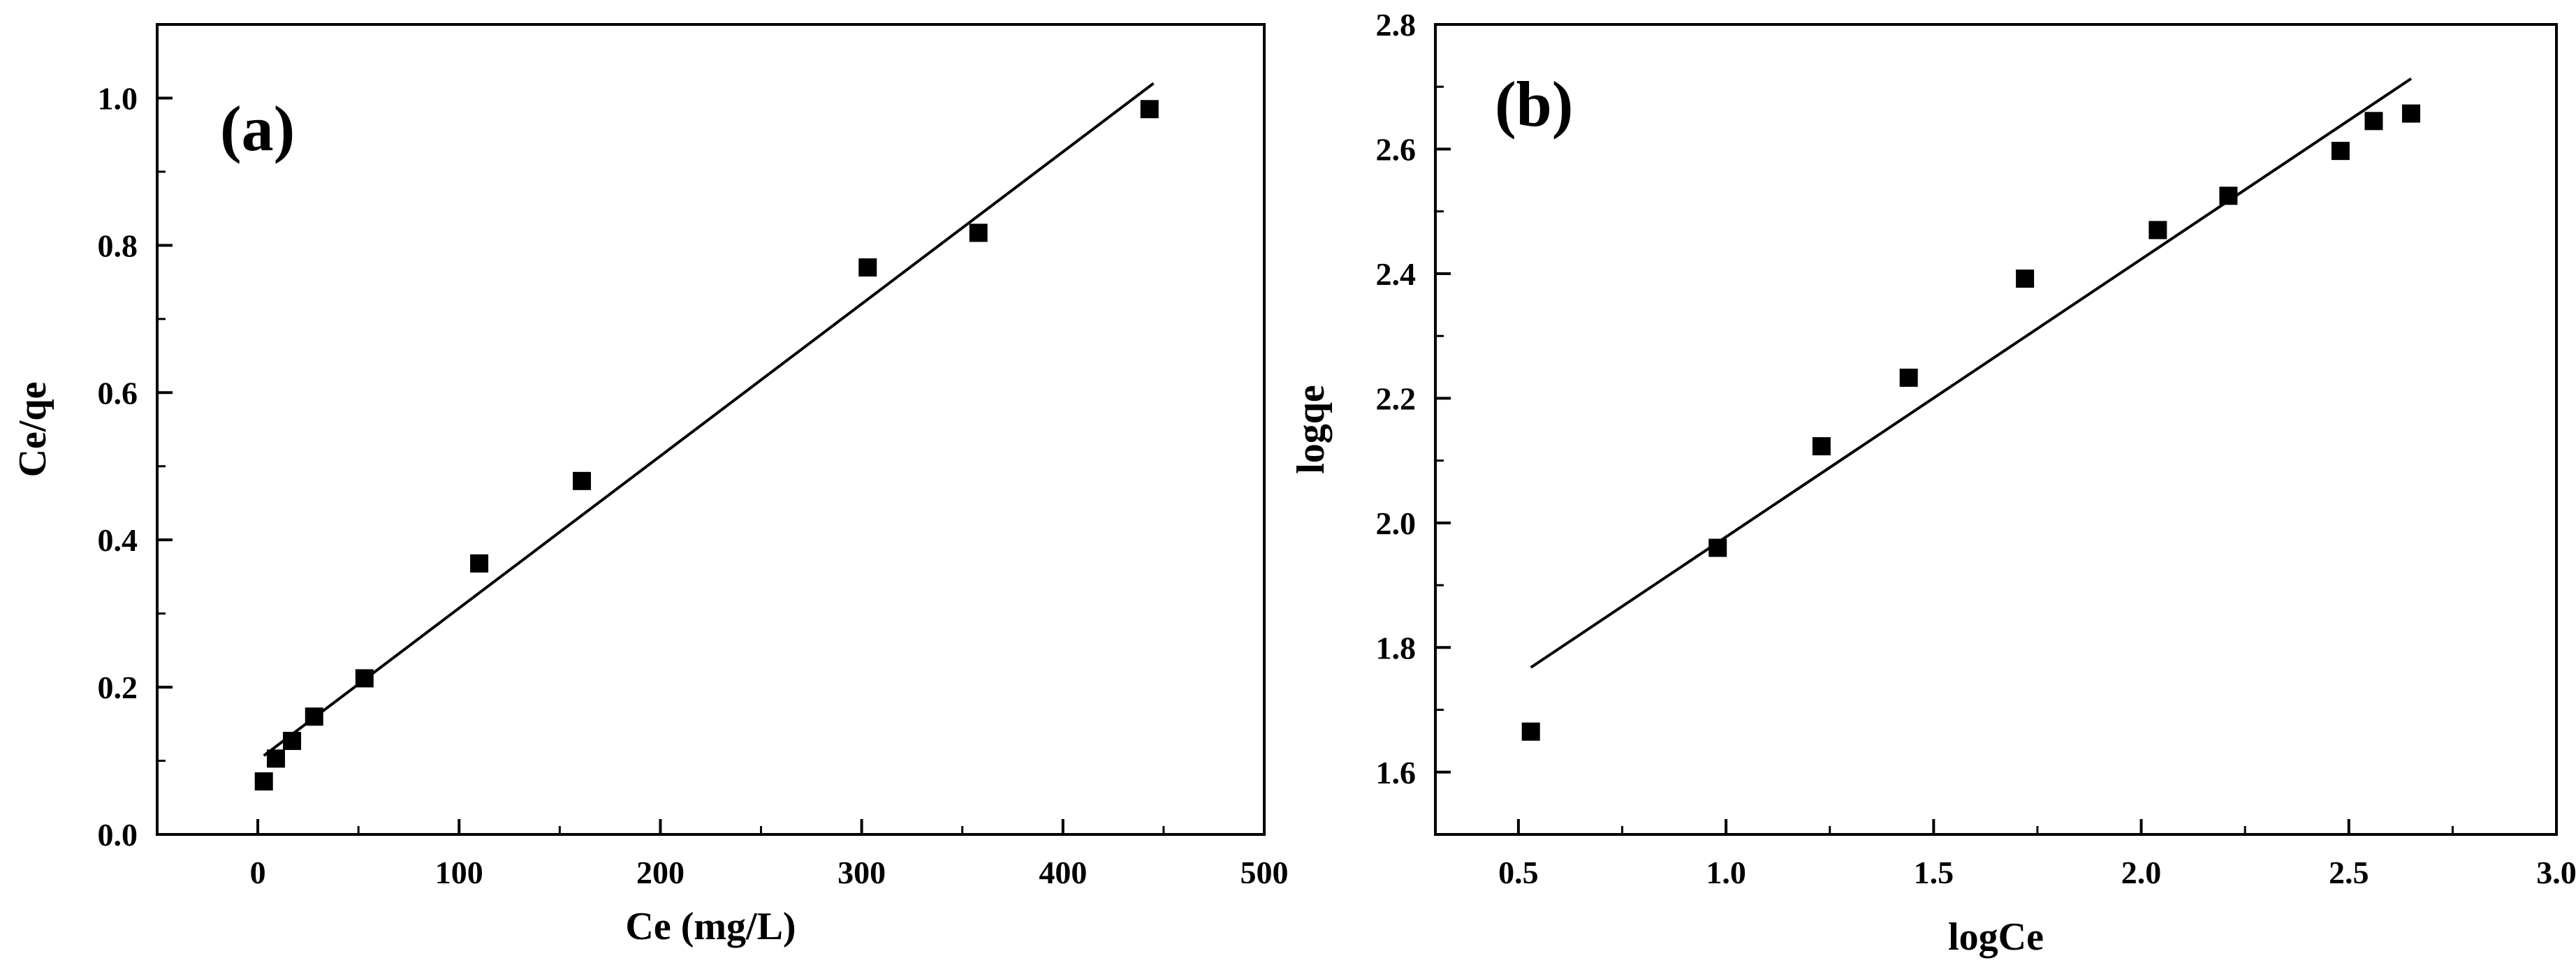 The image size is (2576, 965). I want to click on x-axis-label: Ce (mg/L), so click(710, 926).